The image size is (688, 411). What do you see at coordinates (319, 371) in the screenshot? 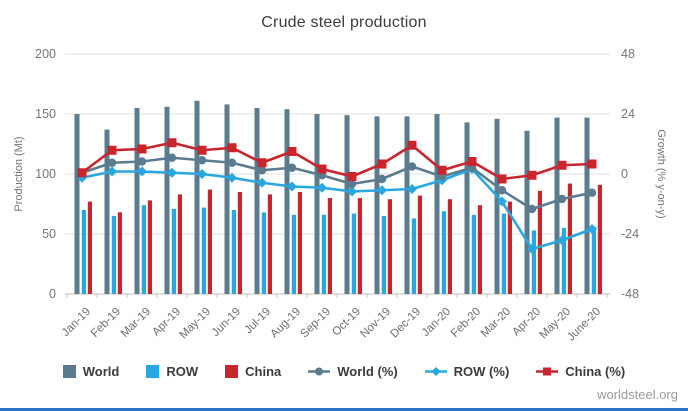
I see `legend-swatch-world-pct-line-icon` at bounding box center [319, 371].